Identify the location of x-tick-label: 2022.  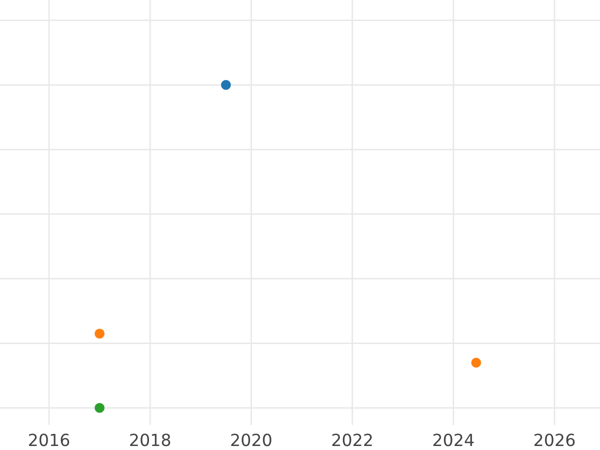
(352, 440).